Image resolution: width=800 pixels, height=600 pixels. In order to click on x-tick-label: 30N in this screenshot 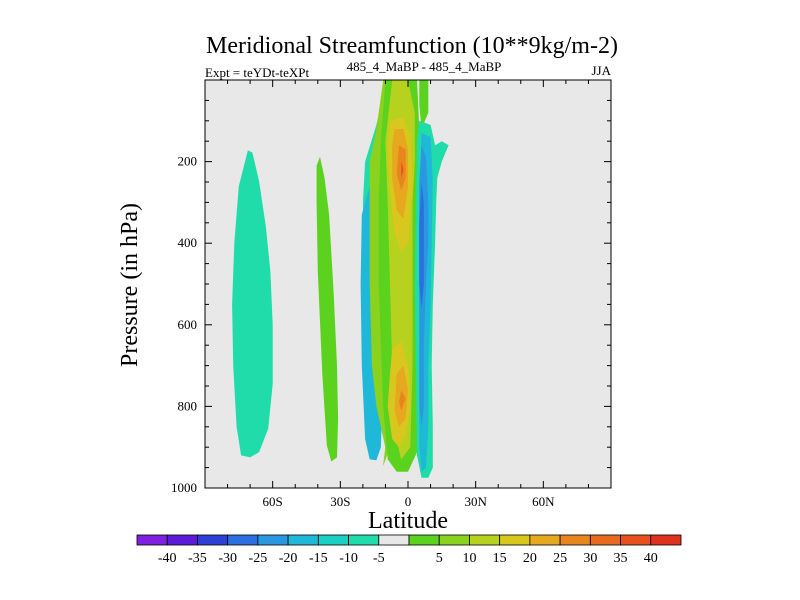, I will do `click(475, 501)`.